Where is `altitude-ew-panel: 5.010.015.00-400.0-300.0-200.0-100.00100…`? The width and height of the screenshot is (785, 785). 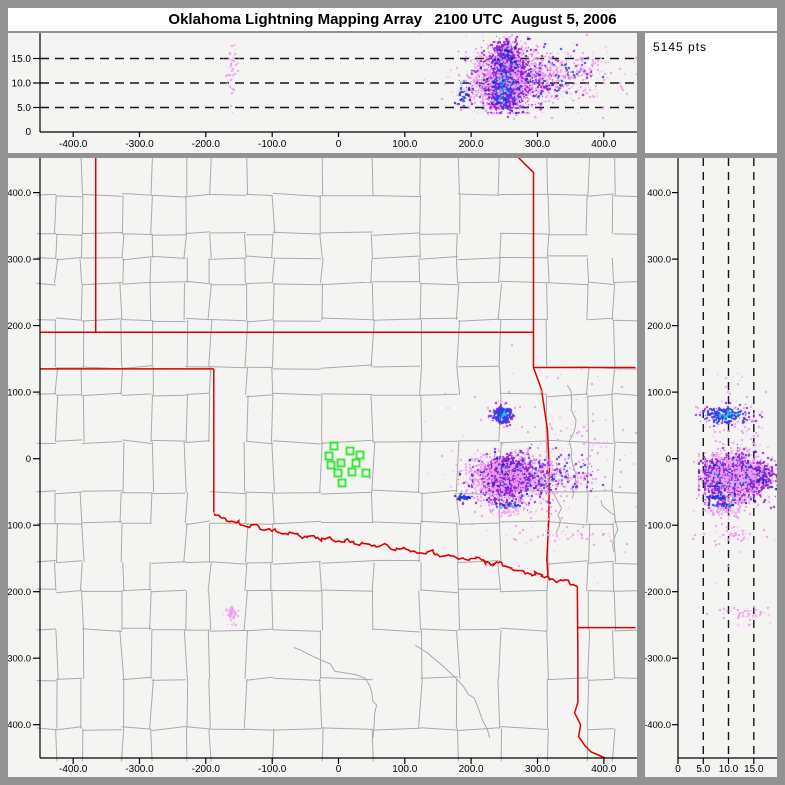
altitude-ew-panel: 5.010.015.00-400.0-300.0-200.0-100.00100… is located at coordinates (322, 93).